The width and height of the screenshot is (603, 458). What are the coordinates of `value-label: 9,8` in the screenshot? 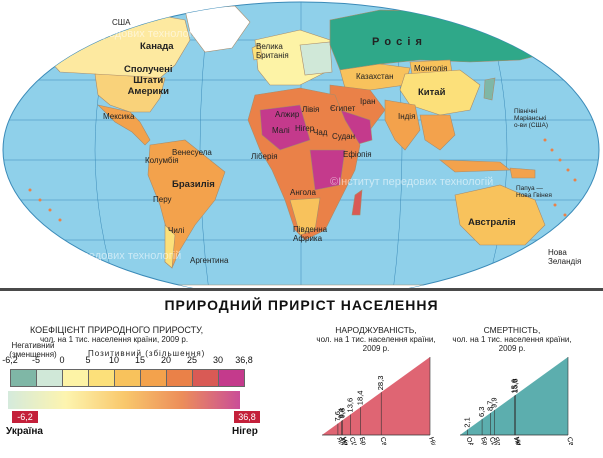 It's located at (342, 413).